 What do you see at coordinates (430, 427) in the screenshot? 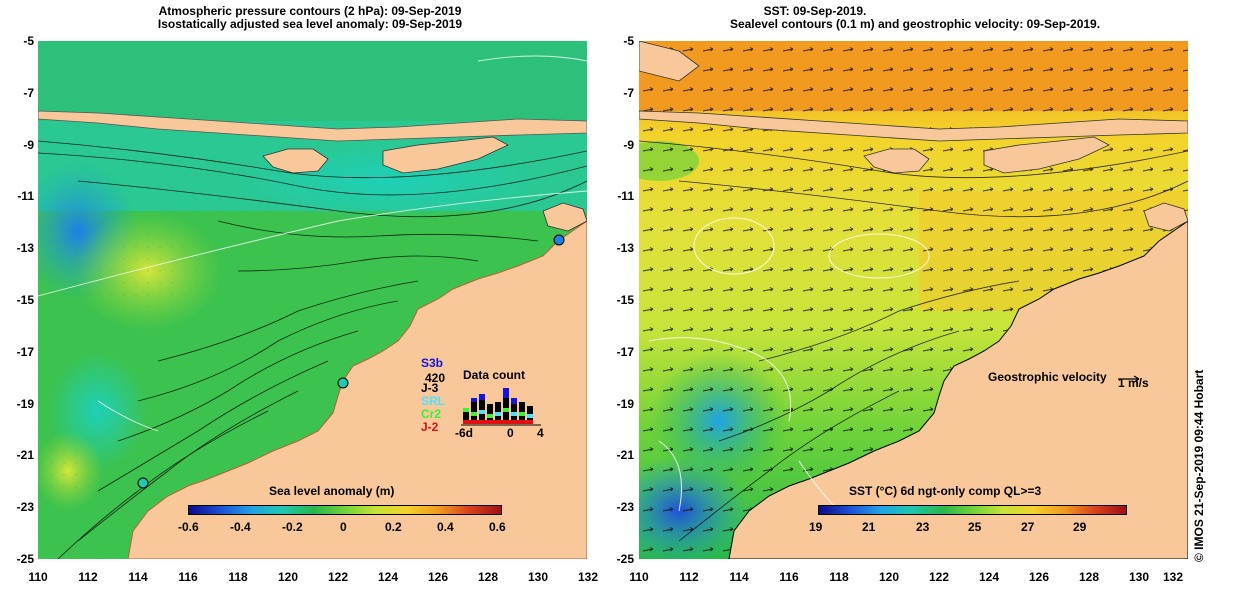
I see `satellite-label-j2: J-2` at bounding box center [430, 427].